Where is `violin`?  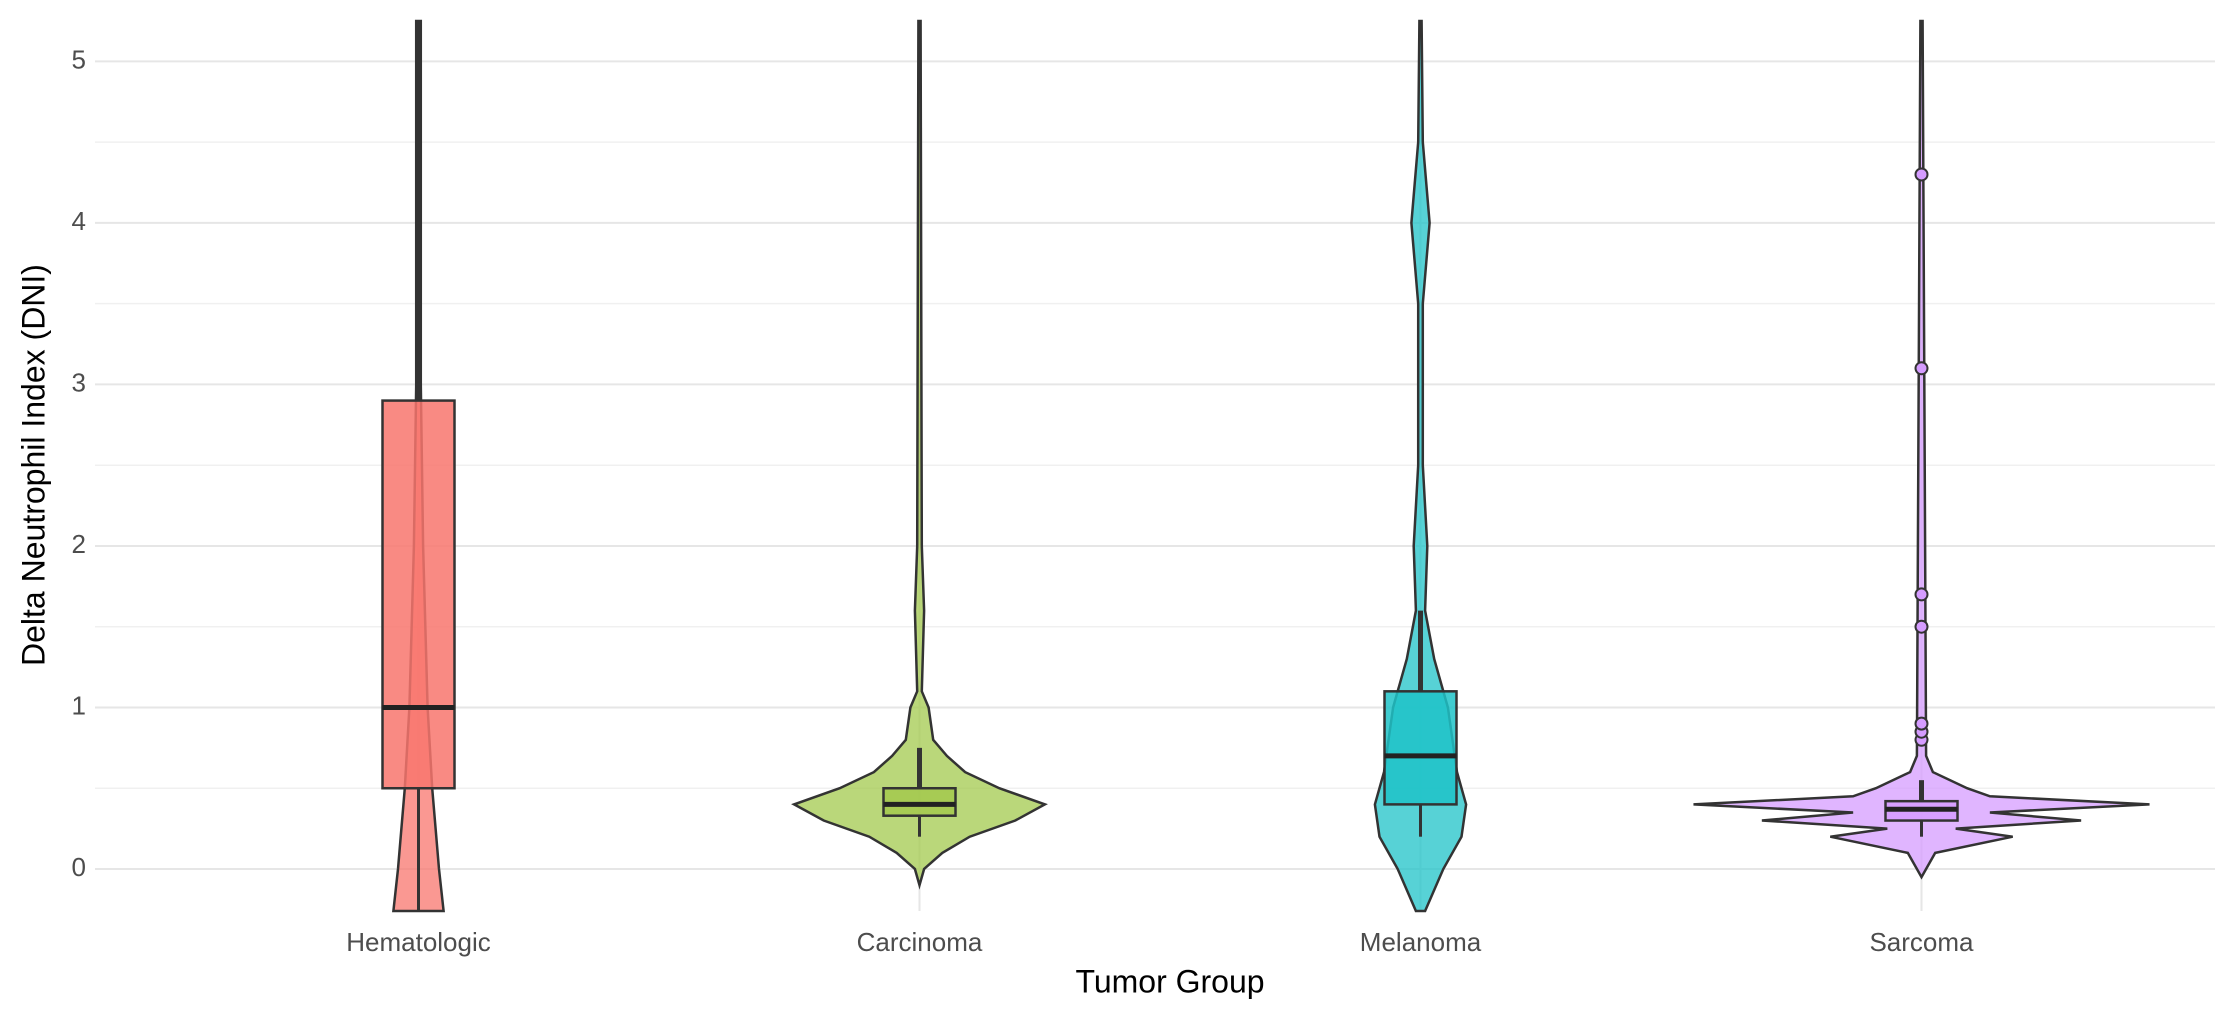 violin is located at coordinates (919, 454).